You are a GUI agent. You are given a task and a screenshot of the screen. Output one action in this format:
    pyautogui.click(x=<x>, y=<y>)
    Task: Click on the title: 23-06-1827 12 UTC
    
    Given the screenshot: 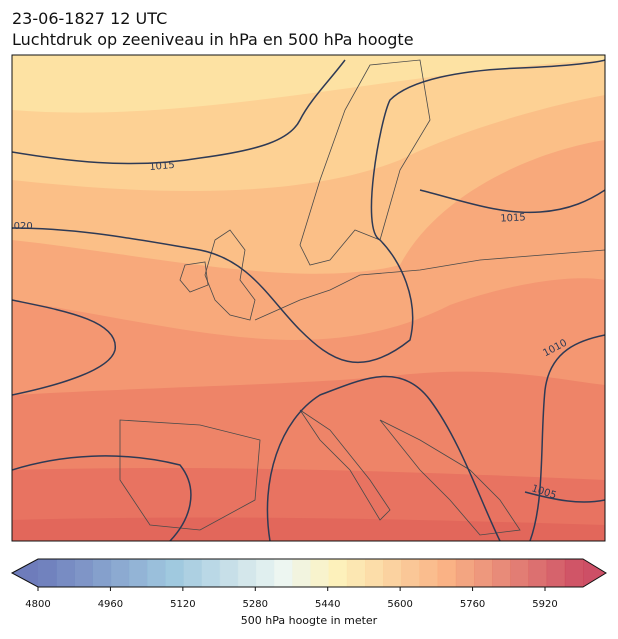 What is the action you would take?
    pyautogui.click(x=89, y=18)
    